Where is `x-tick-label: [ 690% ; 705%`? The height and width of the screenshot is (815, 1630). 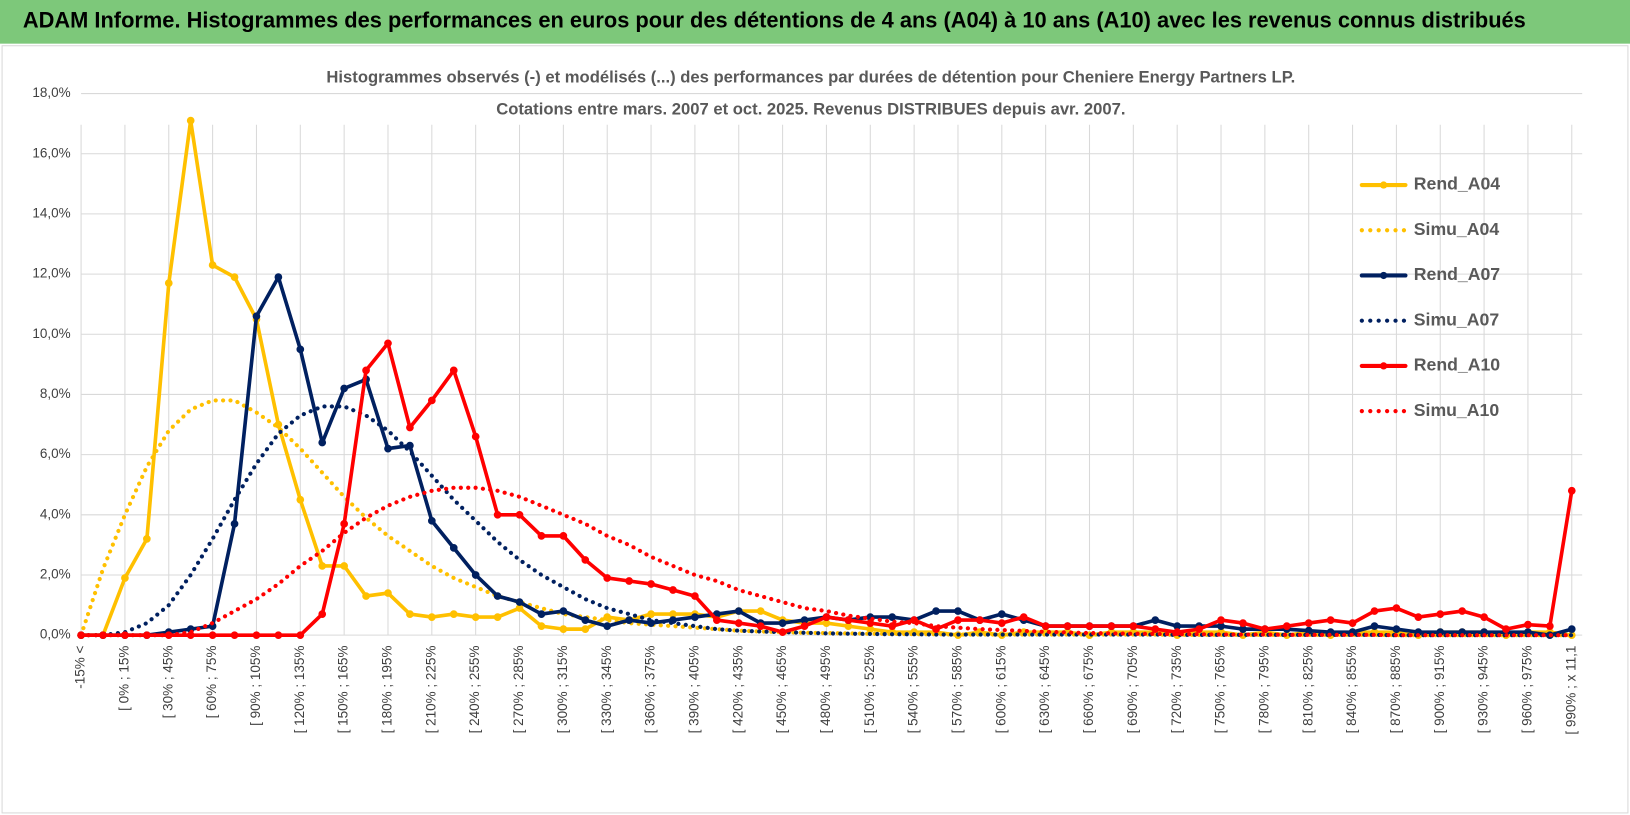
x-tick-label: [ 690% ; 705% is located at coordinates (1132, 690).